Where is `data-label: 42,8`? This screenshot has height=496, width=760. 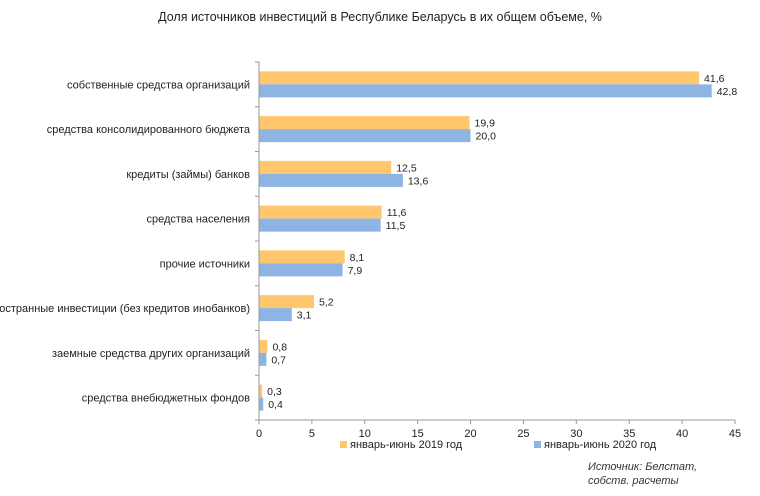
data-label: 42,8 is located at coordinates (727, 92).